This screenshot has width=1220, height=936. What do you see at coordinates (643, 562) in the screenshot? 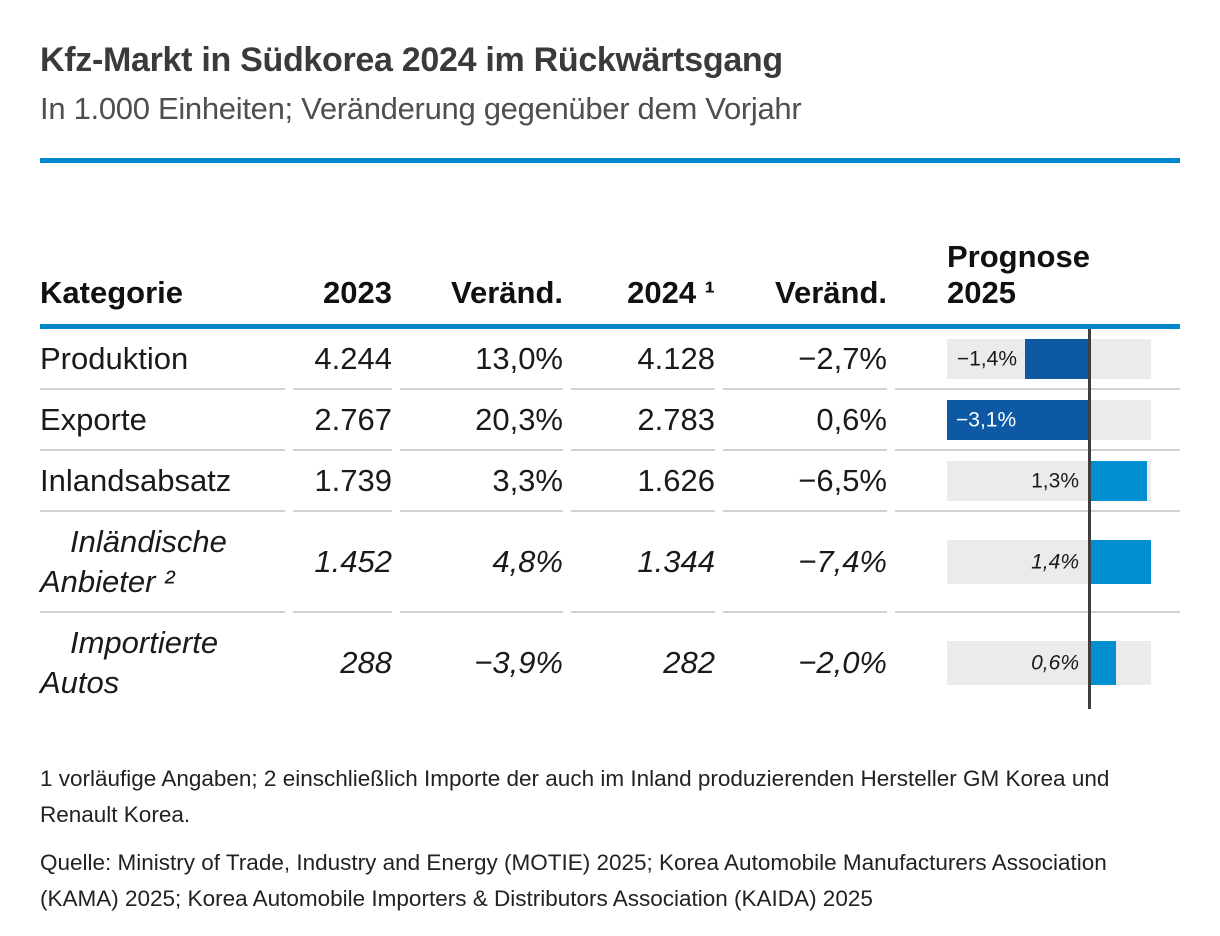
I see `value-2024: 1.344` at bounding box center [643, 562].